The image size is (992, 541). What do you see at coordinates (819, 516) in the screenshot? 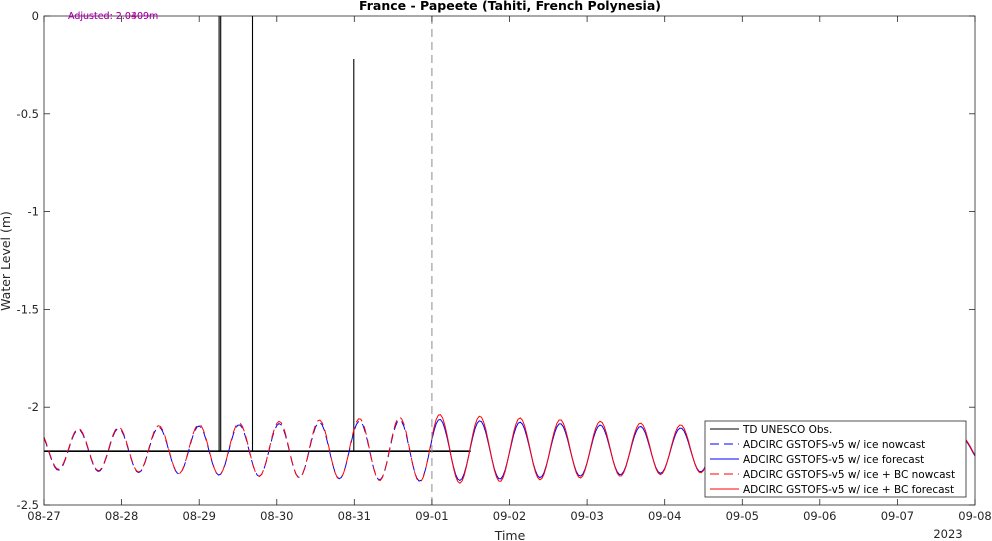
I see `x-tick-label: 09-06` at bounding box center [819, 516].